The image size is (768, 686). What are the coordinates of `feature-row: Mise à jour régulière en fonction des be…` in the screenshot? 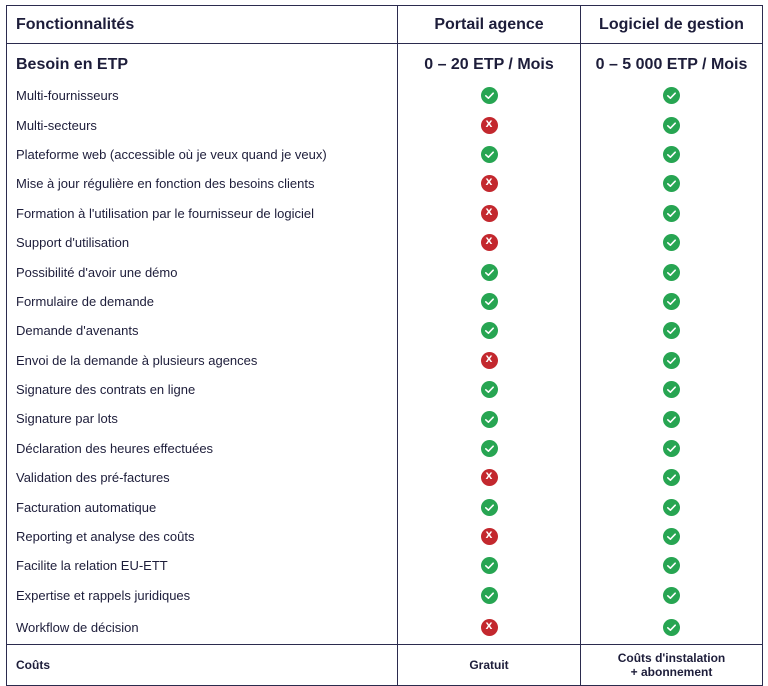 It's located at (384, 184).